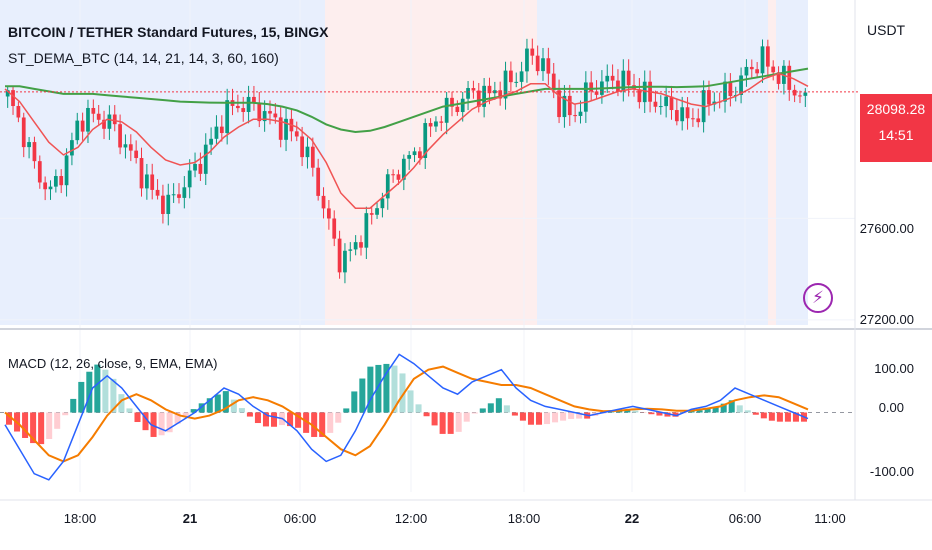 The width and height of the screenshot is (932, 550). Describe the element at coordinates (896, 135) in the screenshot. I see `bar-countdown: 14:51` at that location.